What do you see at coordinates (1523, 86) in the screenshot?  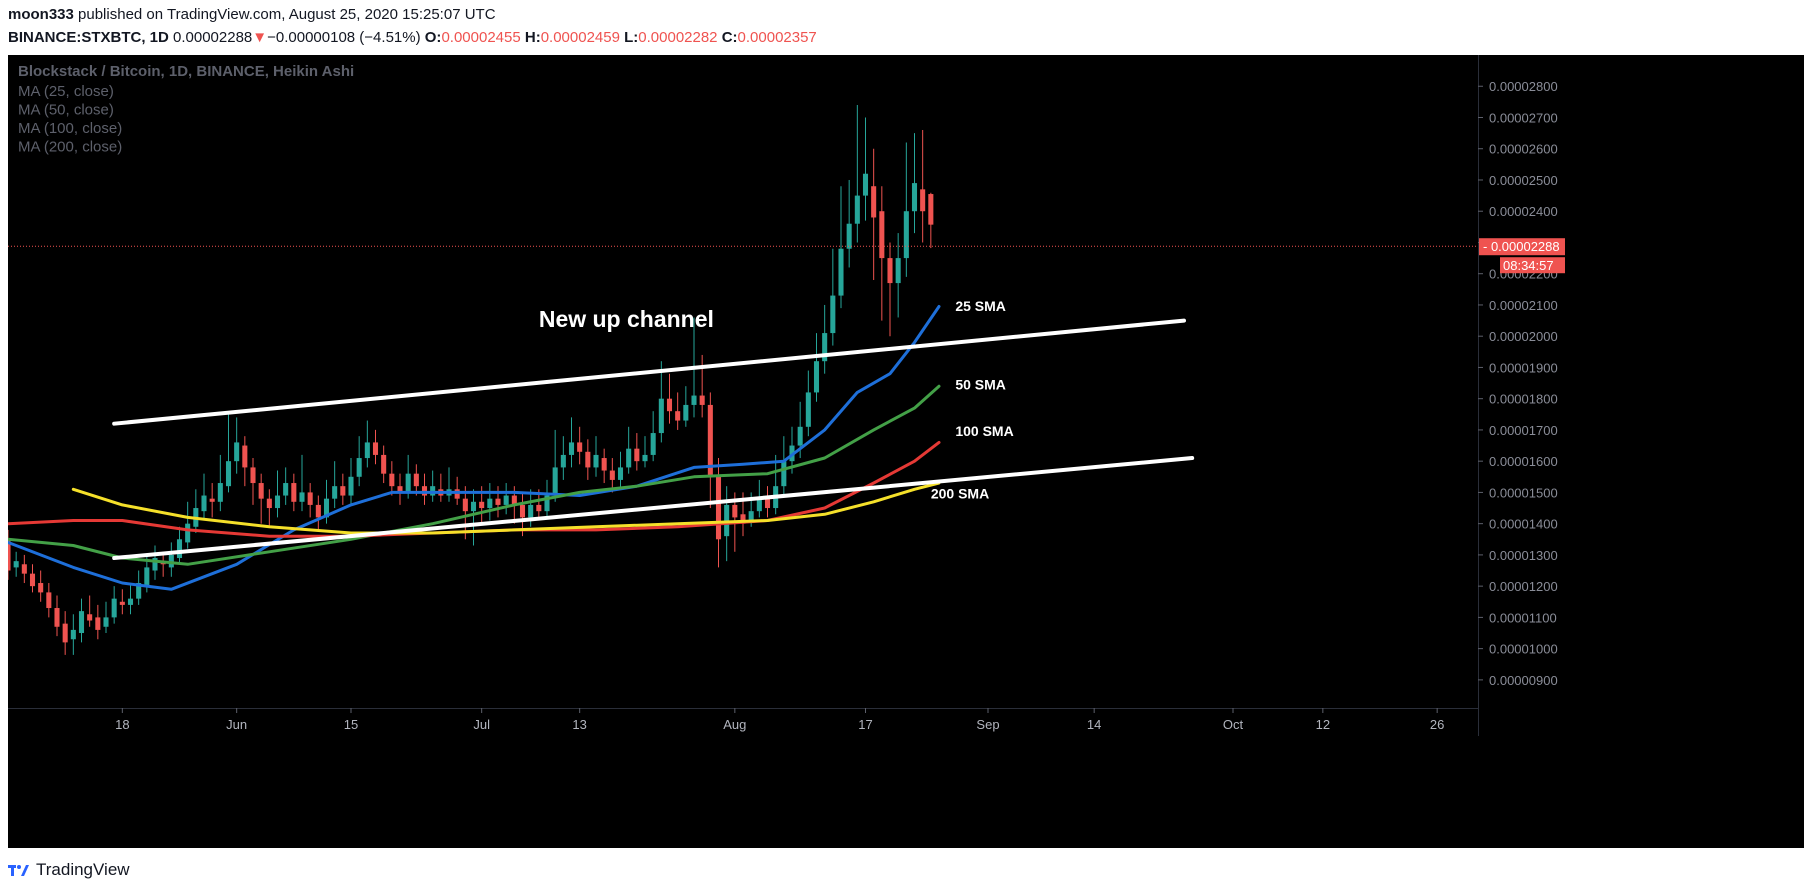 I see `y-tick-label: 0.00002800` at bounding box center [1523, 86].